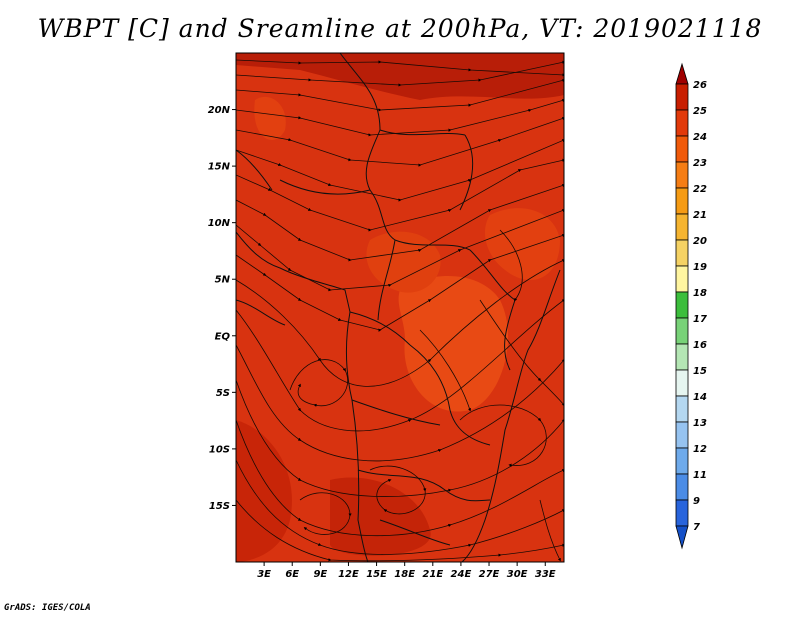 The image size is (800, 618). I want to click on colorbar-label: 23, so click(700, 163).